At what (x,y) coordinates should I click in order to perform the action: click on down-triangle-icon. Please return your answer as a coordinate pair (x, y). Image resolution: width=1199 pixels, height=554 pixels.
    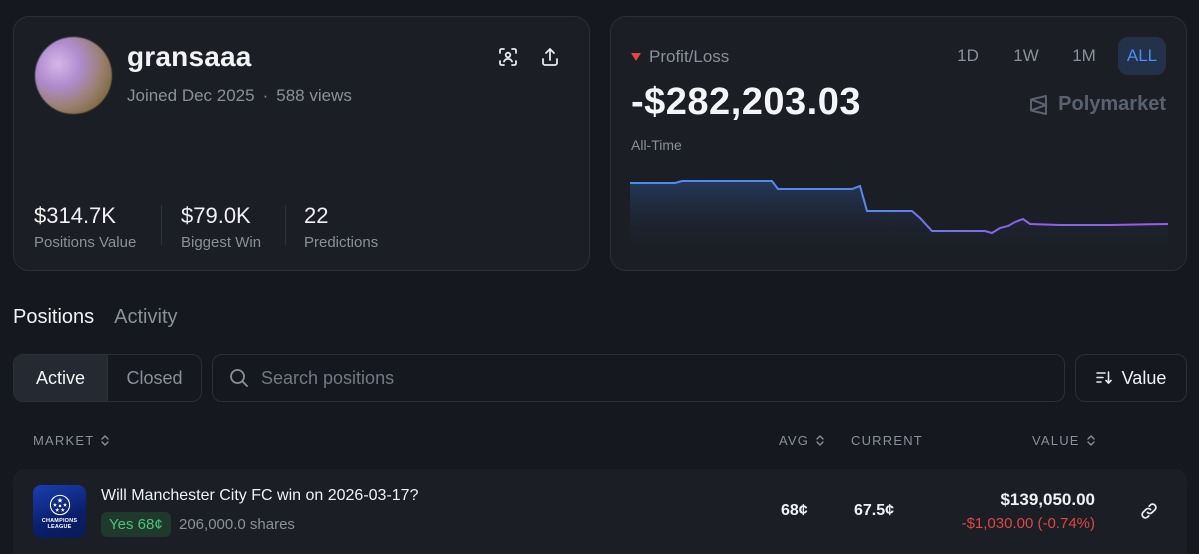
    Looking at the image, I should click on (636, 57).